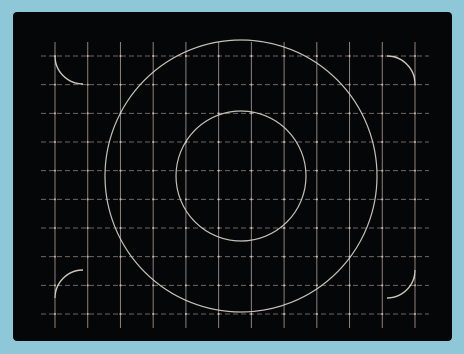  I want to click on corner-arc-top-right, so click(401, 70).